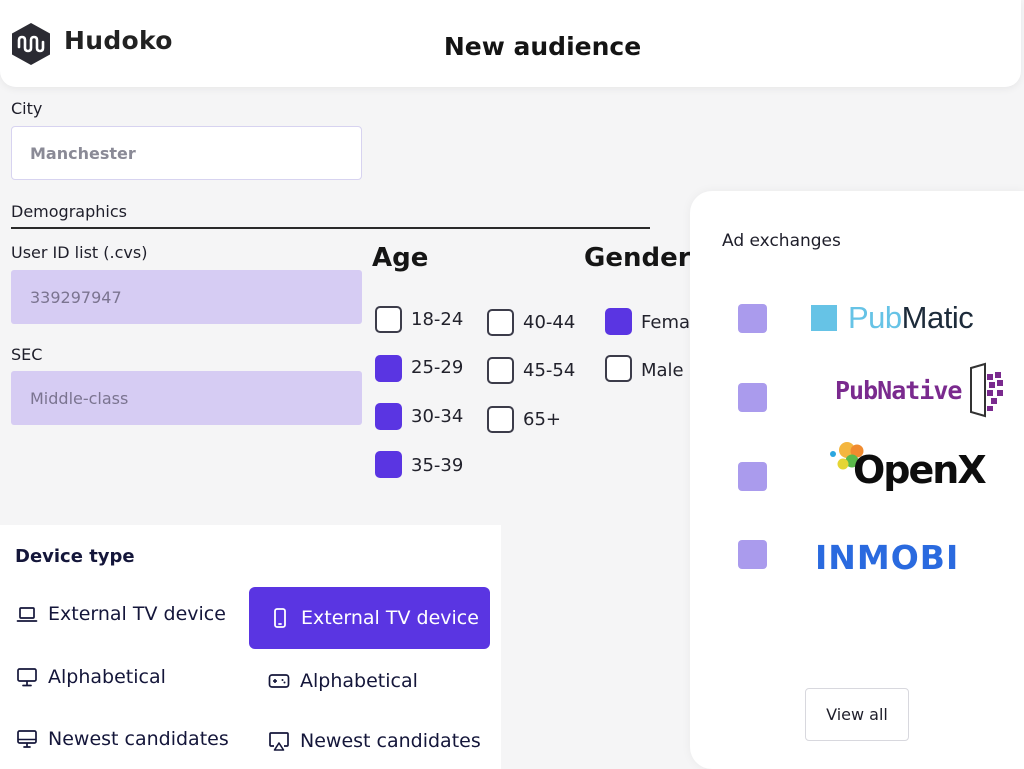 This screenshot has width=1024, height=769. I want to click on desktop-icon, so click(27, 739).